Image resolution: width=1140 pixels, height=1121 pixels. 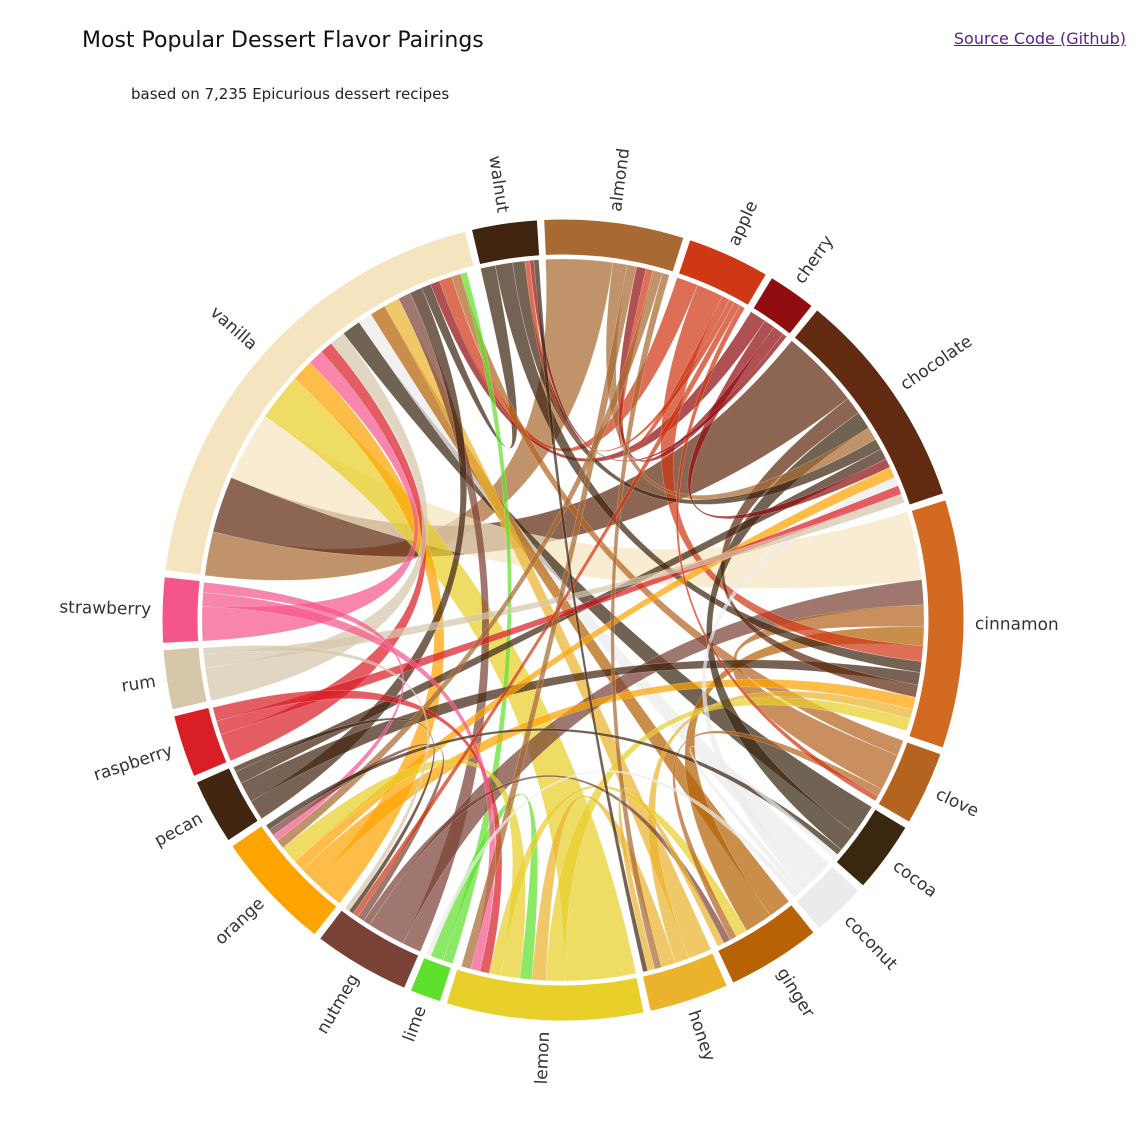 I want to click on flavor-label-strawberry: strawberry, so click(x=105, y=609).